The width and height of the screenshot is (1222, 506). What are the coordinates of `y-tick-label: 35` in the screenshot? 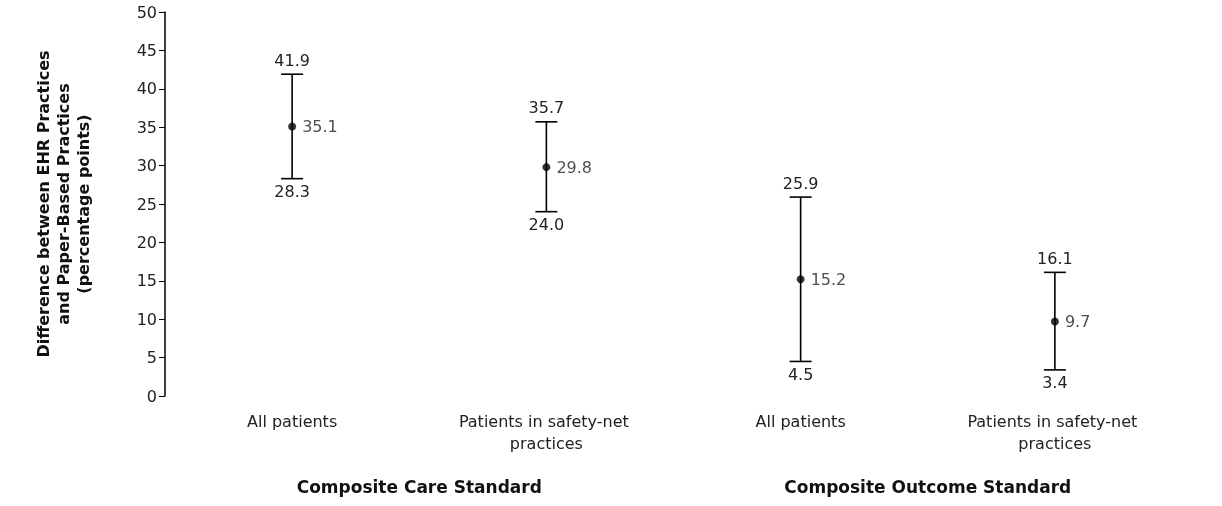 It's located at (146, 127).